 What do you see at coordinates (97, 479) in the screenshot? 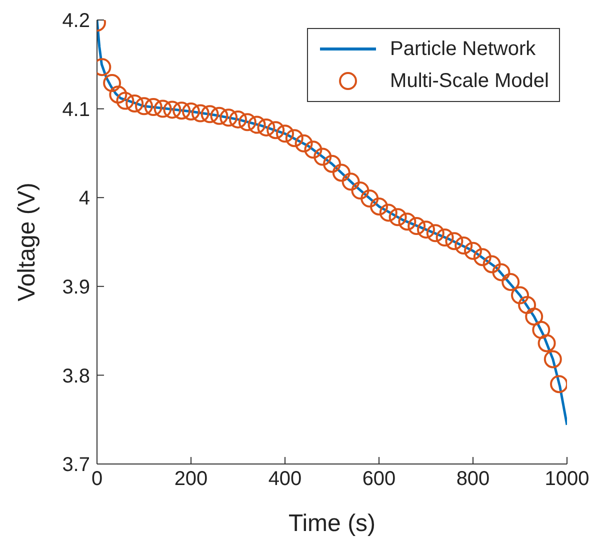
I see `x-tick-label: 0` at bounding box center [97, 479].